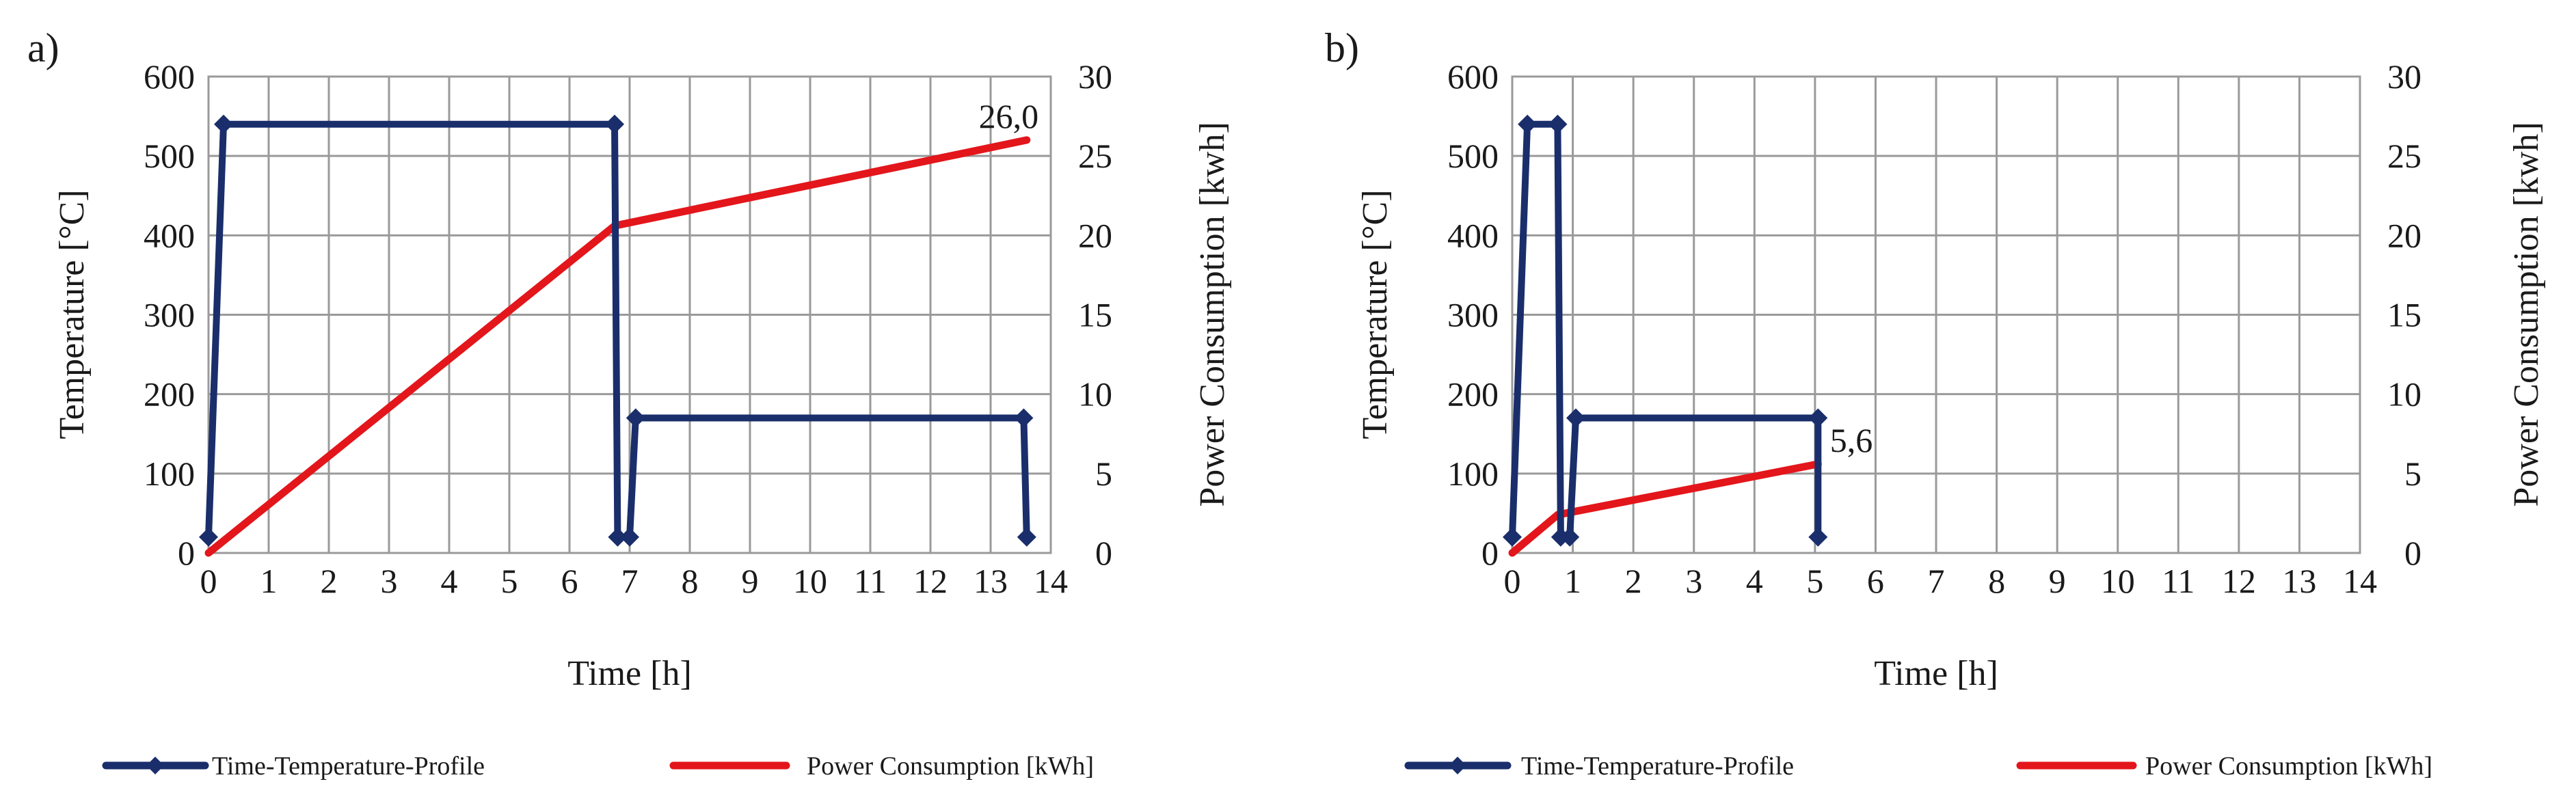 The width and height of the screenshot is (2576, 812). Describe the element at coordinates (2178, 581) in the screenshot. I see `x-tick-label-11: 11` at that location.